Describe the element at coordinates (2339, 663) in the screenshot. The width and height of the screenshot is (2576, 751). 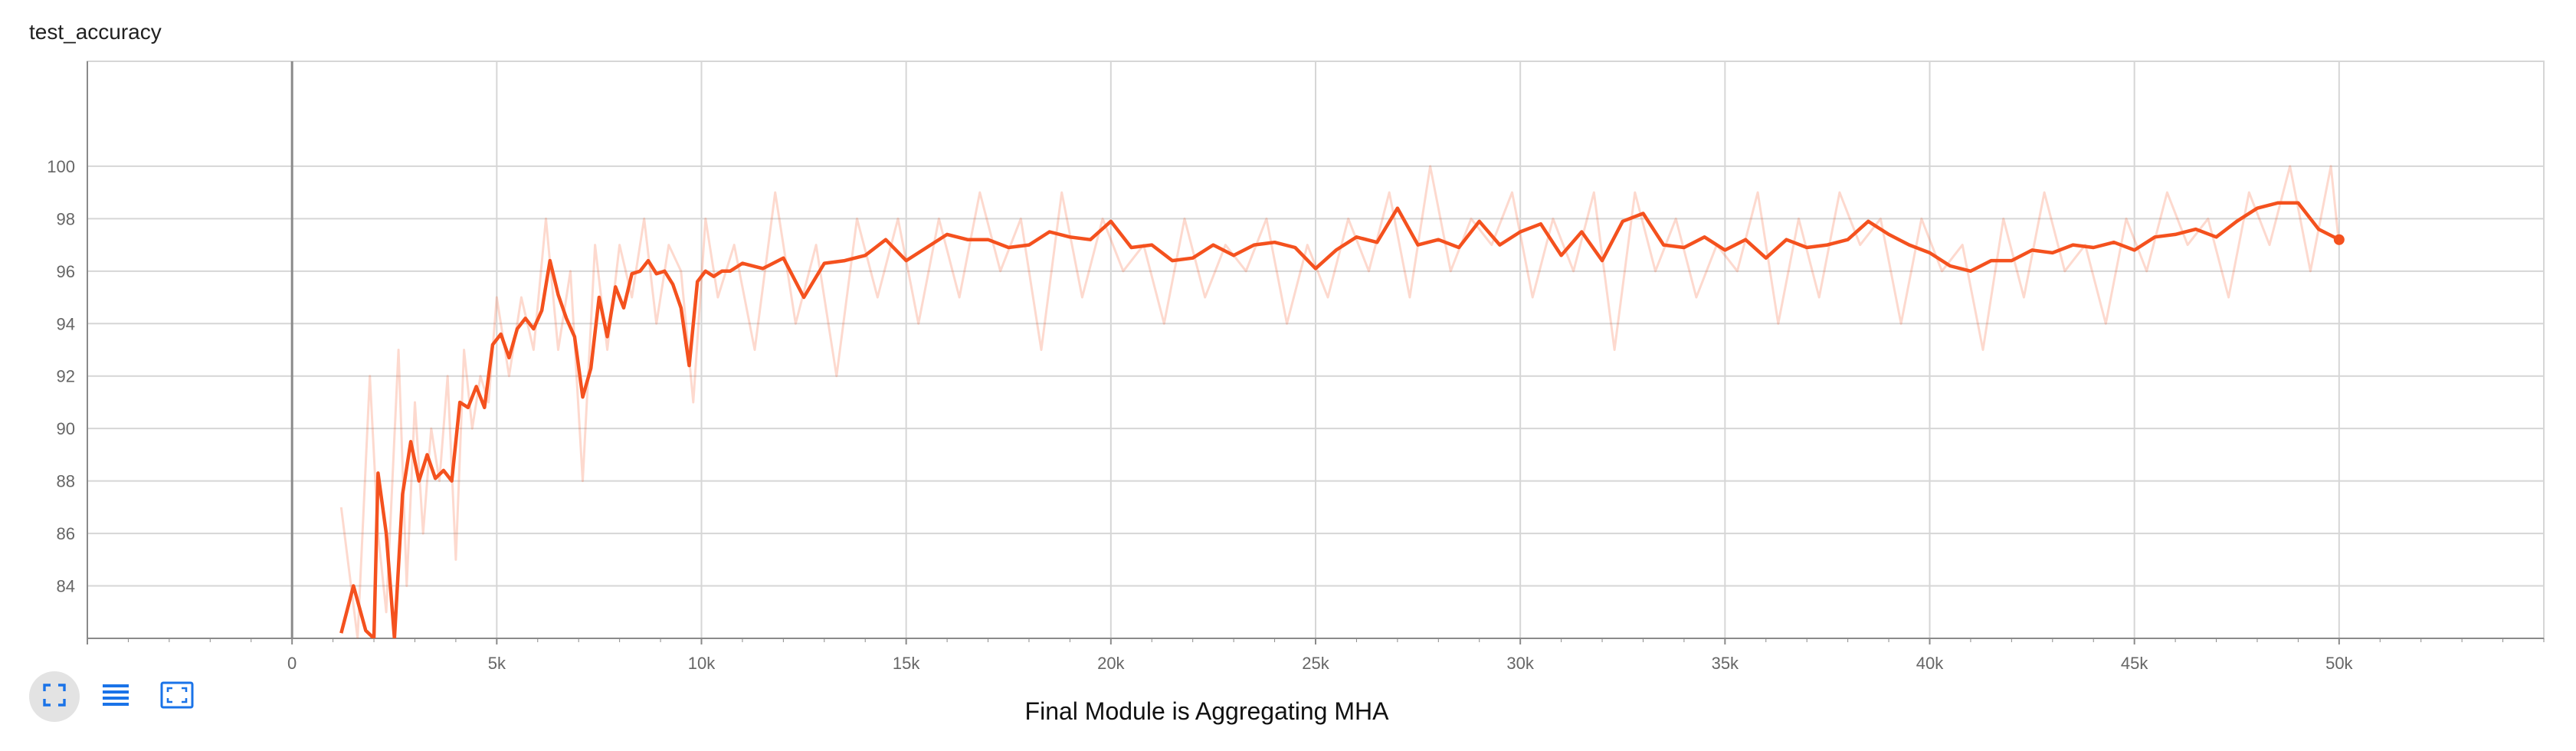
I see `x-tick-label: 50k` at that location.